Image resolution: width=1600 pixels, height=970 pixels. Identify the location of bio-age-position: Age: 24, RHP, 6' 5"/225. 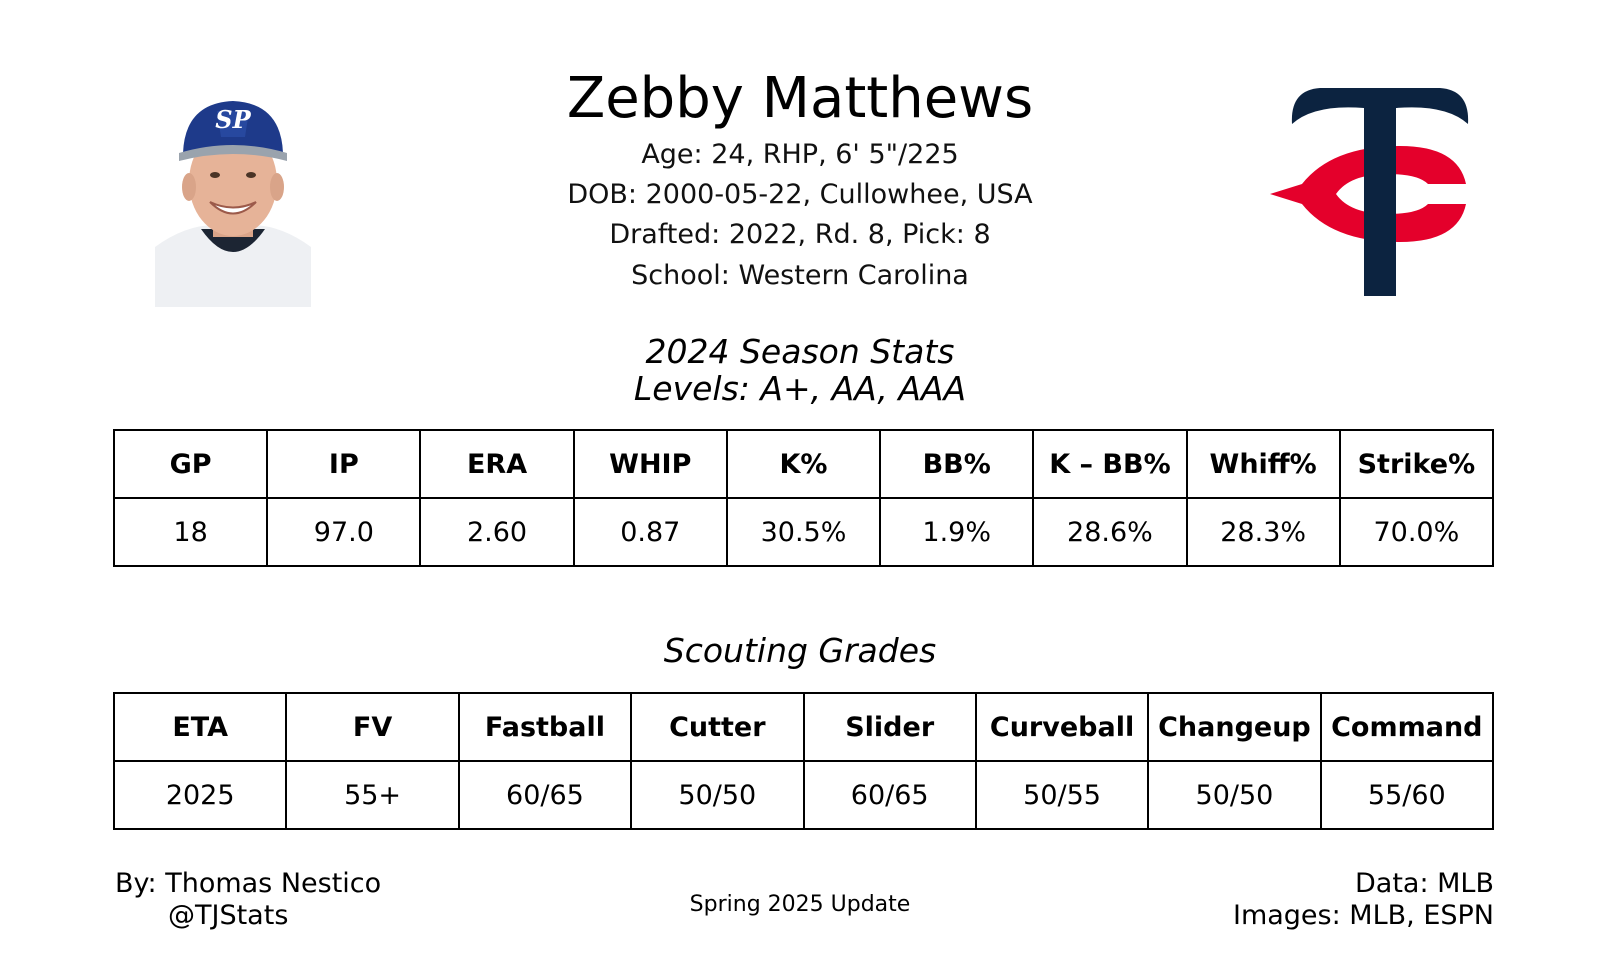
(800, 154).